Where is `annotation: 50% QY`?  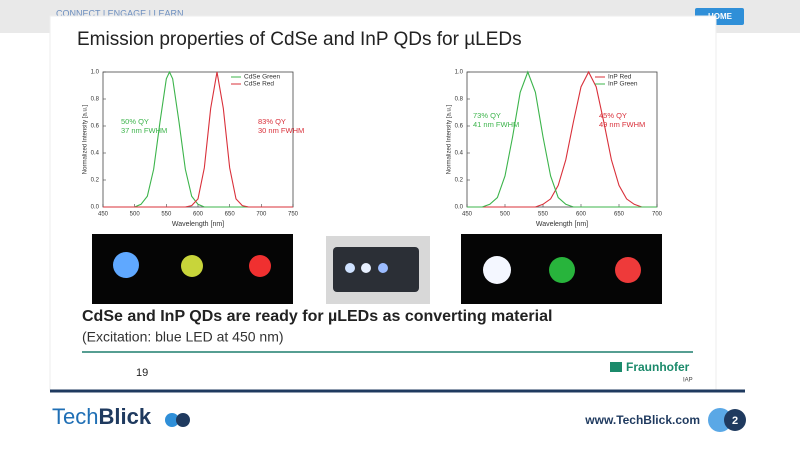
annotation: 50% QY is located at coordinates (135, 121).